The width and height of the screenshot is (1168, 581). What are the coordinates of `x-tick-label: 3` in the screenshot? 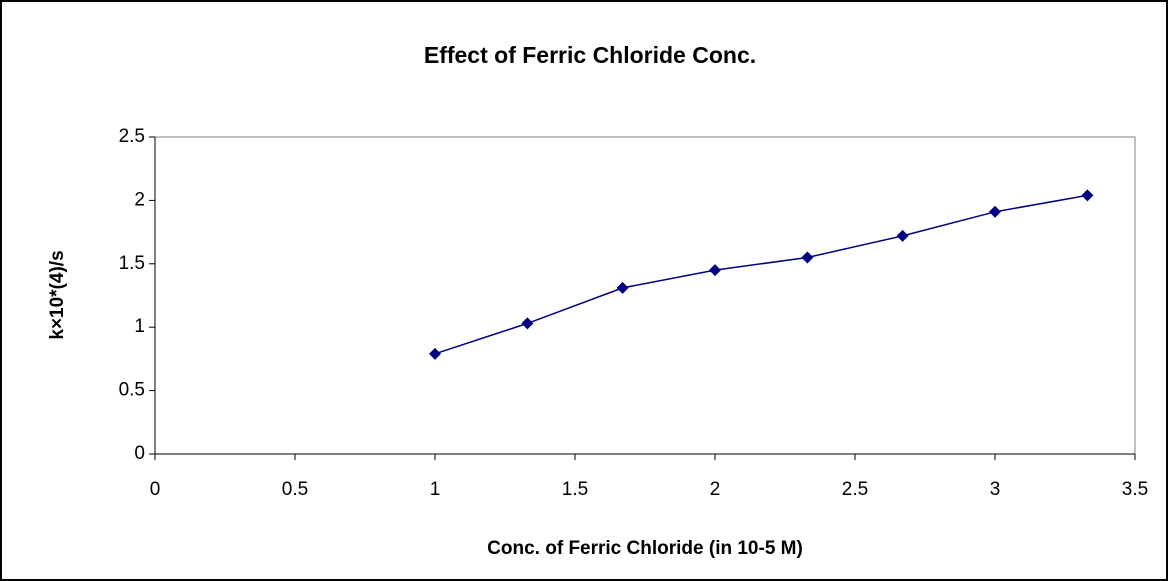 It's located at (995, 489).